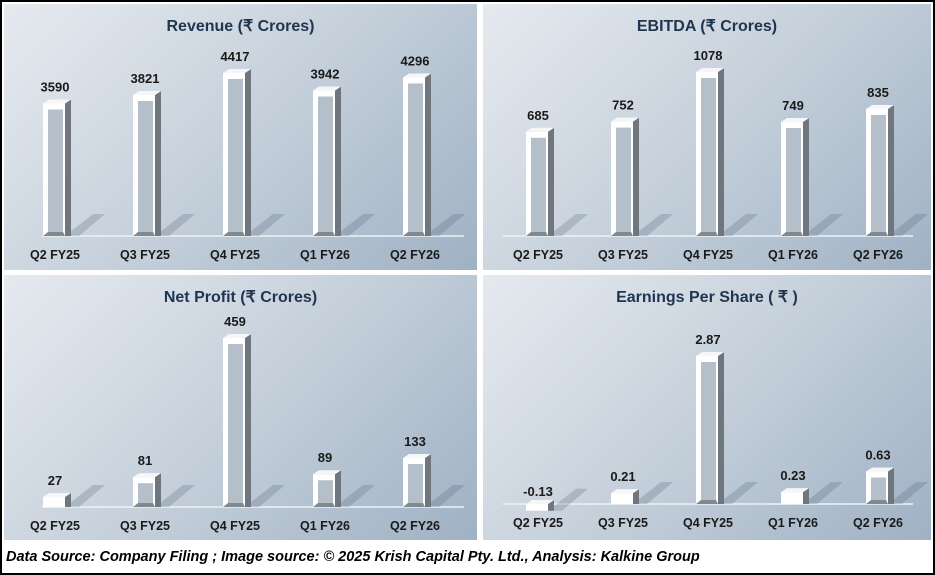  What do you see at coordinates (240, 297) in the screenshot?
I see `chart-title: Net Profit (₹ Crores)` at bounding box center [240, 297].